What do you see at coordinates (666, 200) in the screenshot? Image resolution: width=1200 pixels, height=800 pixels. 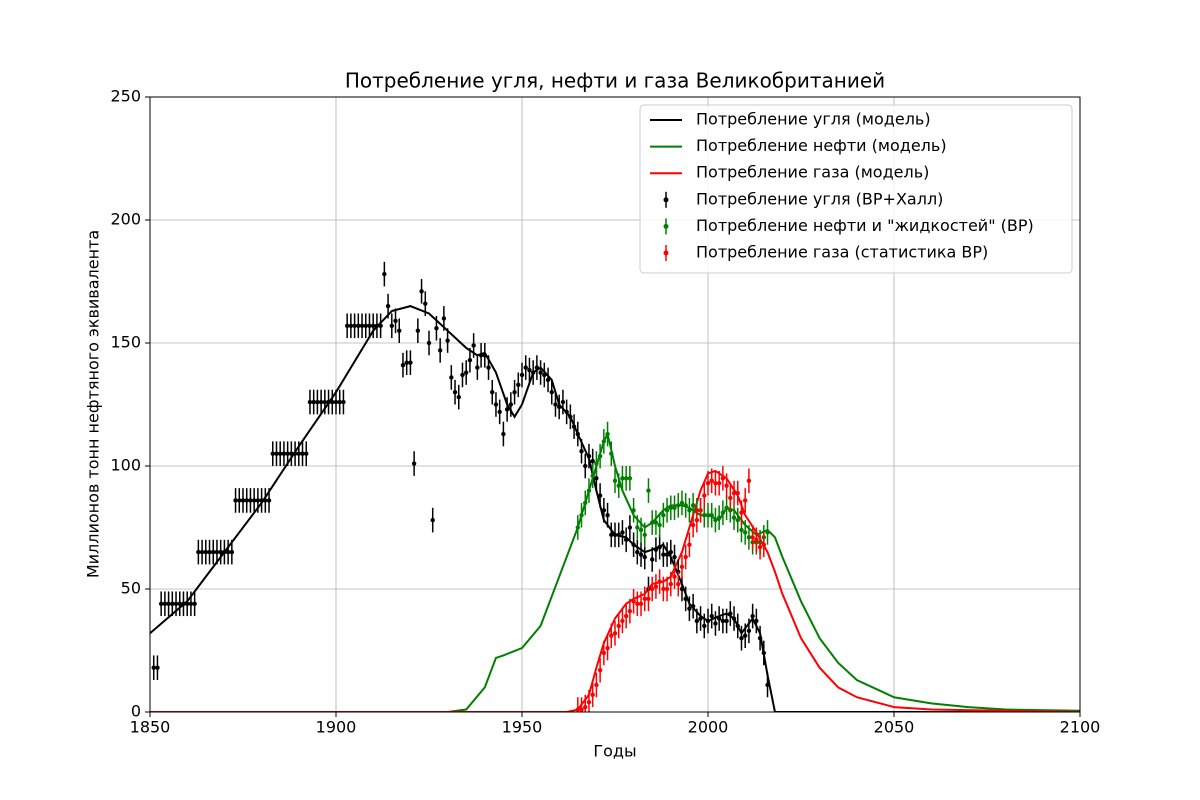 I see `legend-swatch` at bounding box center [666, 200].